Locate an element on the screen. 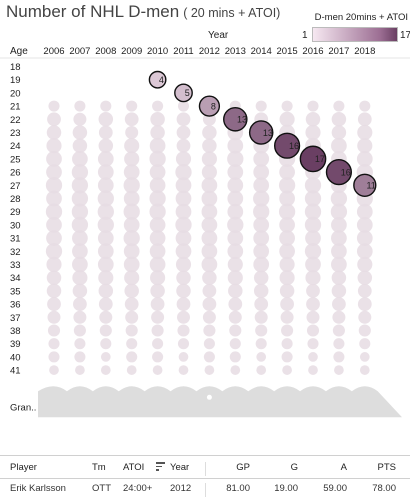  sort-icon is located at coordinates (160, 467).